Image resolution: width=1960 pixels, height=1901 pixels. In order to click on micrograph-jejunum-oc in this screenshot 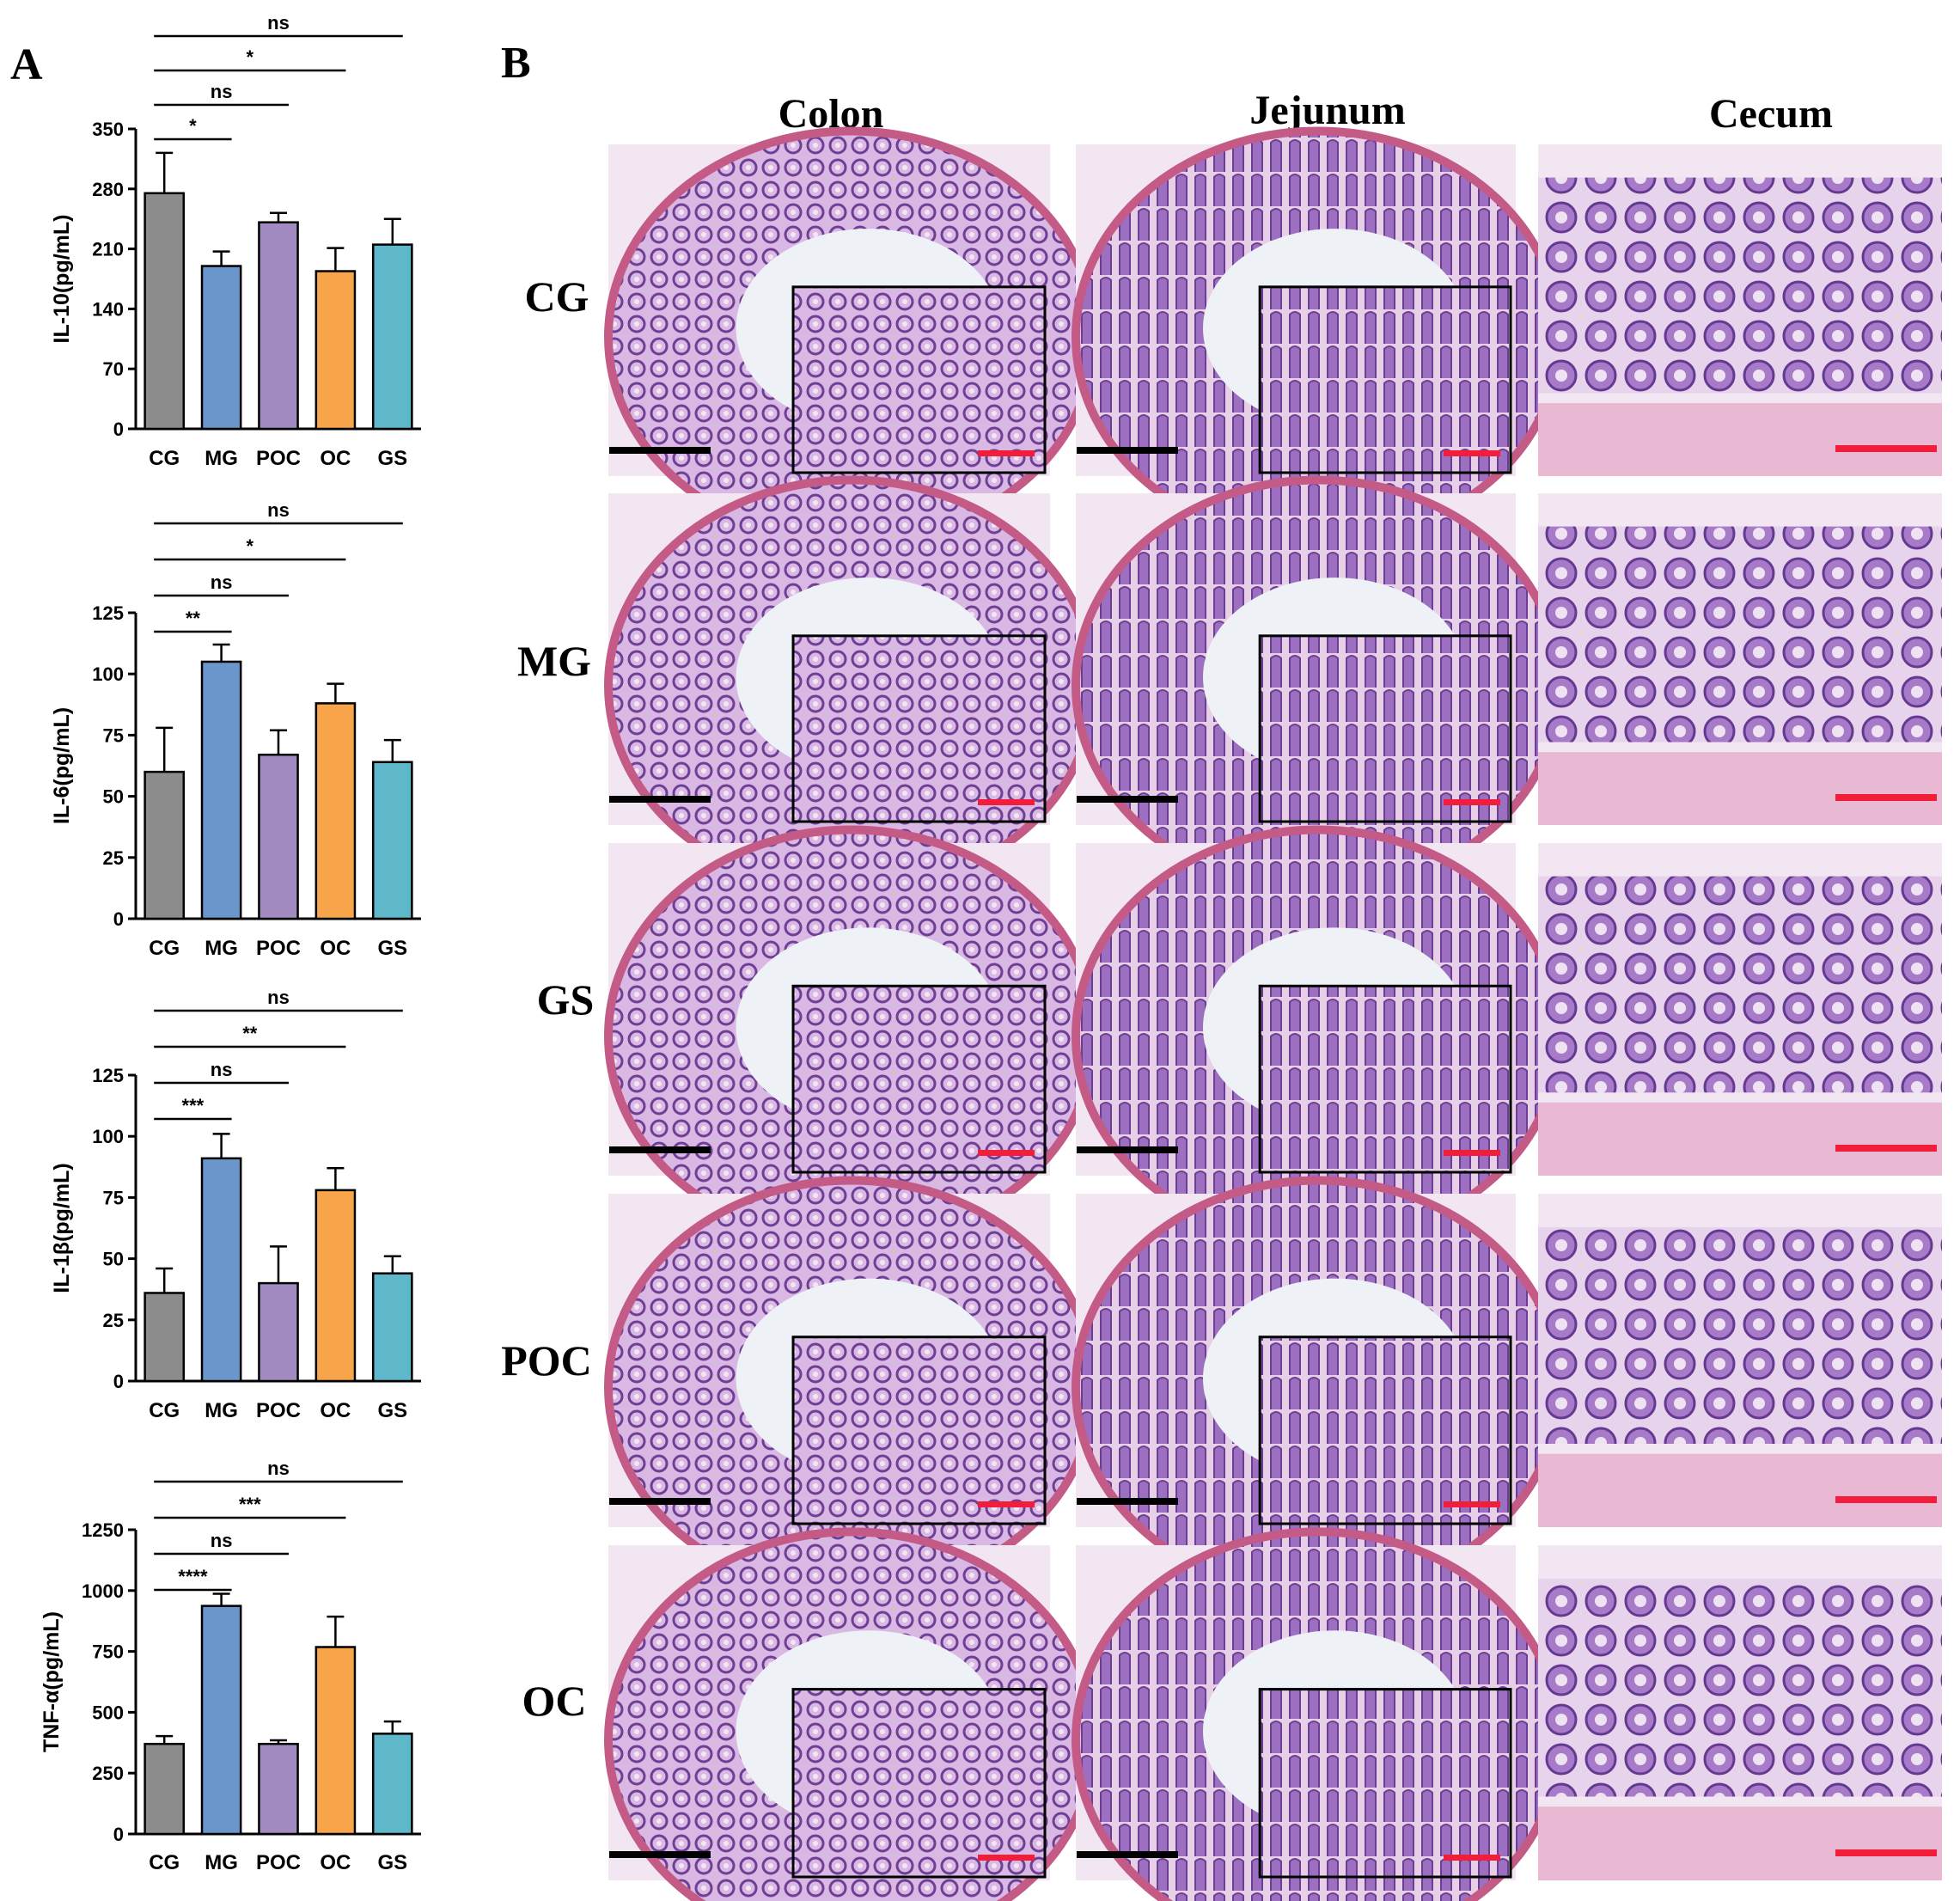, I will do `click(1318, 1714)`.